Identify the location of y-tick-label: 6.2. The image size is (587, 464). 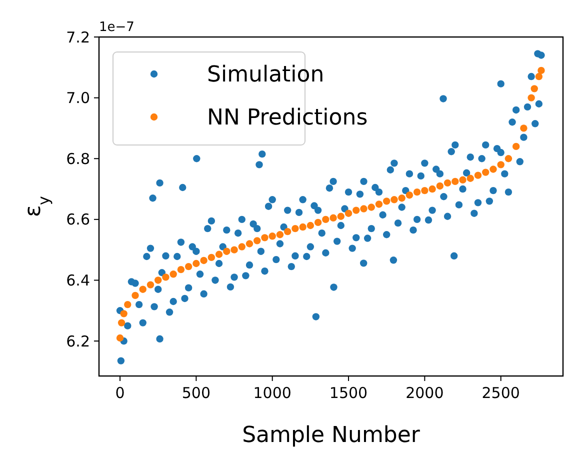
(78, 341).